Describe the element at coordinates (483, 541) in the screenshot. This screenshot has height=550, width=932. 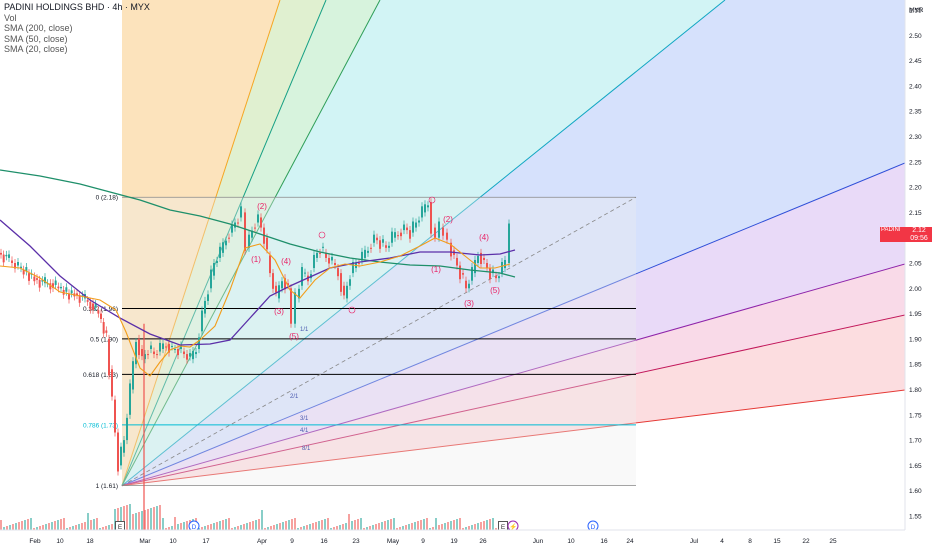
I see `date-tick-label: 26` at that location.